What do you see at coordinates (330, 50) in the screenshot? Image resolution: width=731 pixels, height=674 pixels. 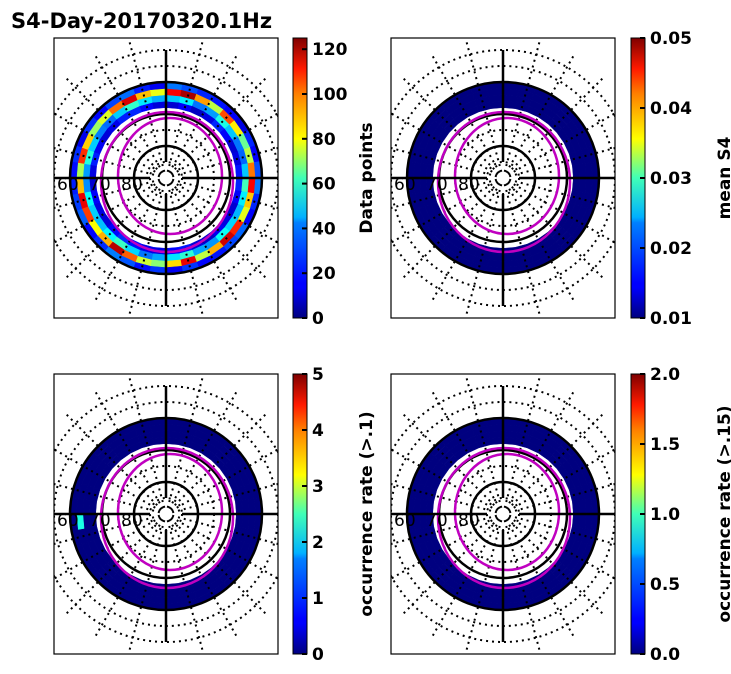 I see `colorbar-tick-label: 120` at bounding box center [330, 50].